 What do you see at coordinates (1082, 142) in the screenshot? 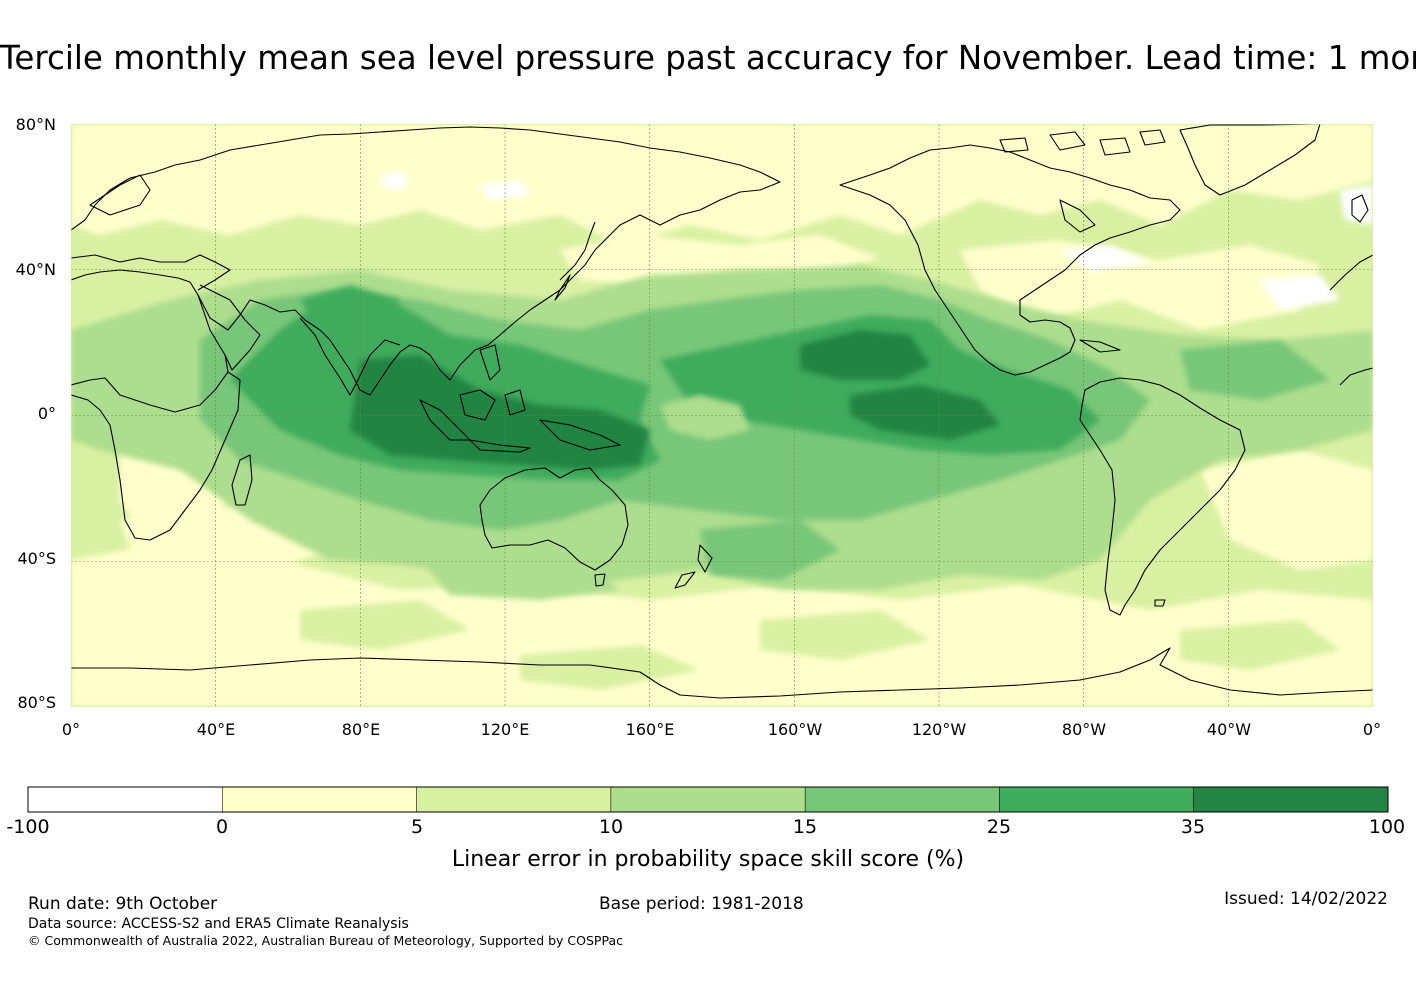
I see `coast-arctic-isl` at bounding box center [1082, 142].